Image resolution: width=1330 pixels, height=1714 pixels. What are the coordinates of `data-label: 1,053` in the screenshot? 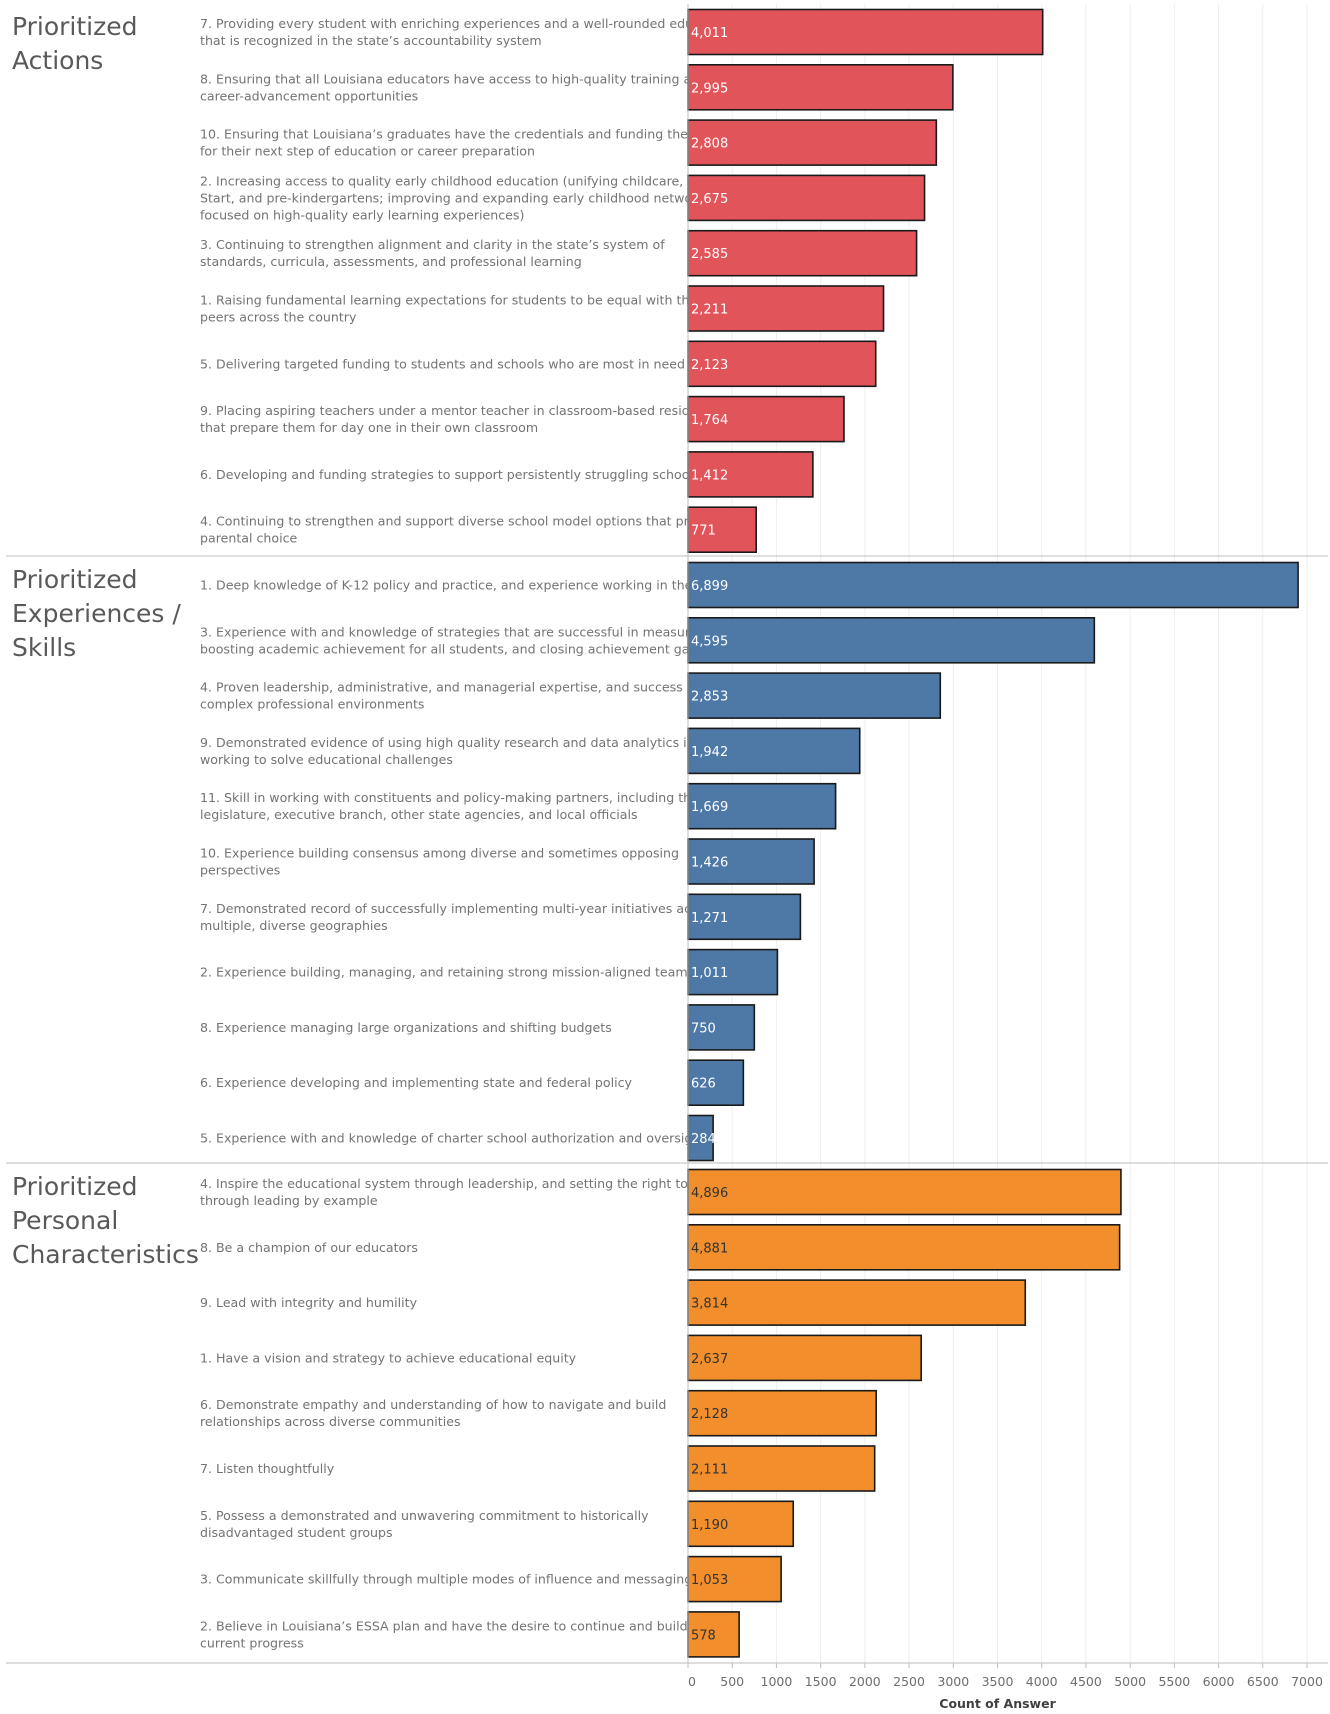 It's located at (709, 1580).